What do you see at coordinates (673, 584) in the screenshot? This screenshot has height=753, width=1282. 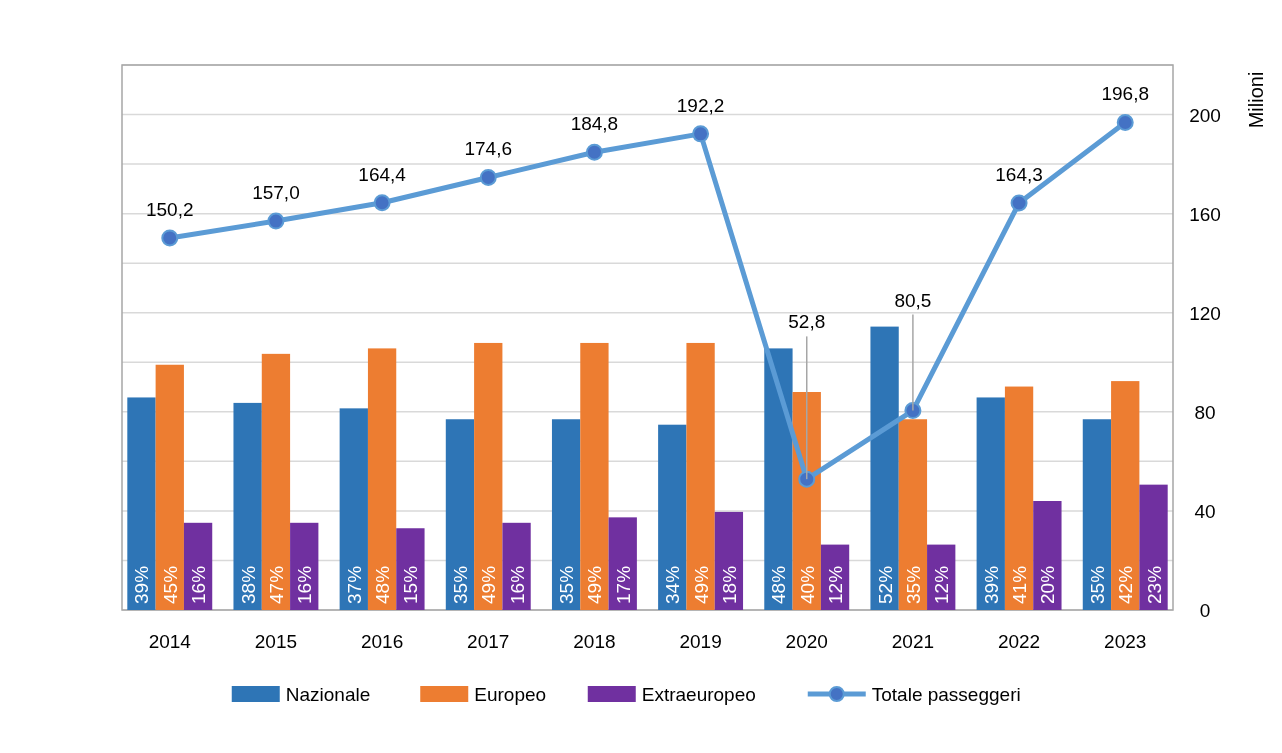 I see `data-label: 34%` at bounding box center [673, 584].